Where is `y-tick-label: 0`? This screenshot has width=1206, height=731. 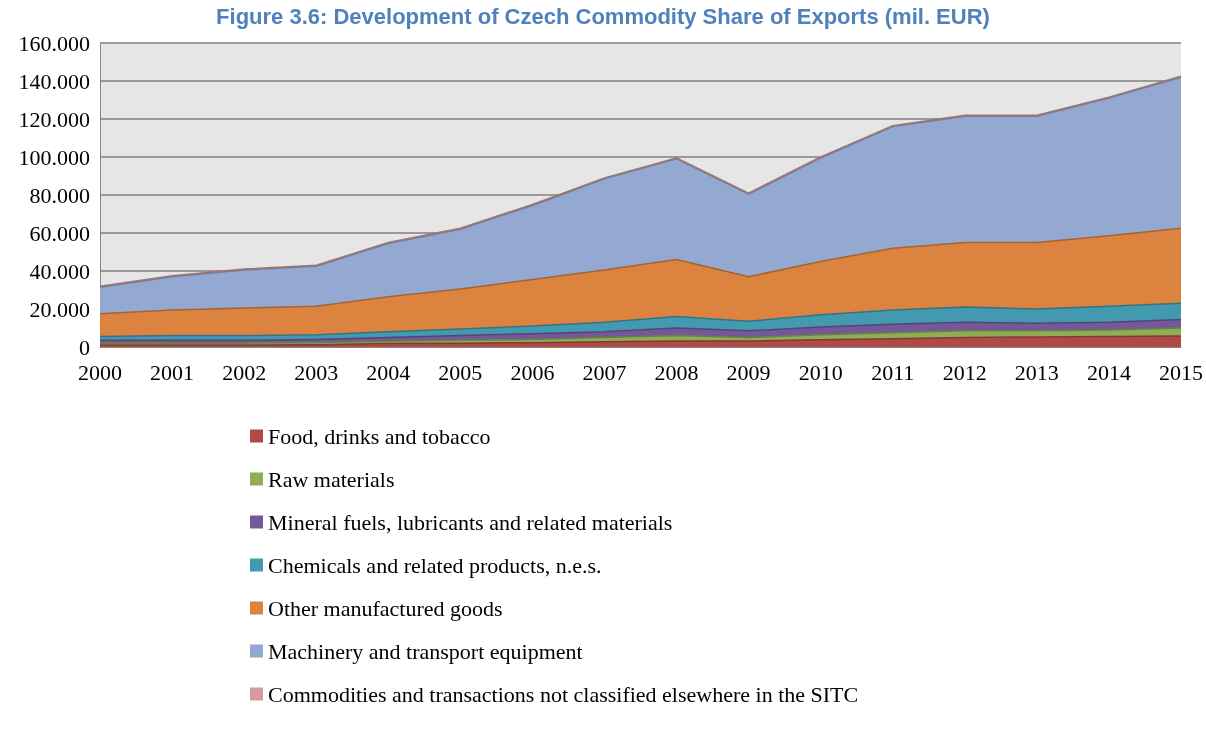
y-tick-label: 0 is located at coordinates (84, 347).